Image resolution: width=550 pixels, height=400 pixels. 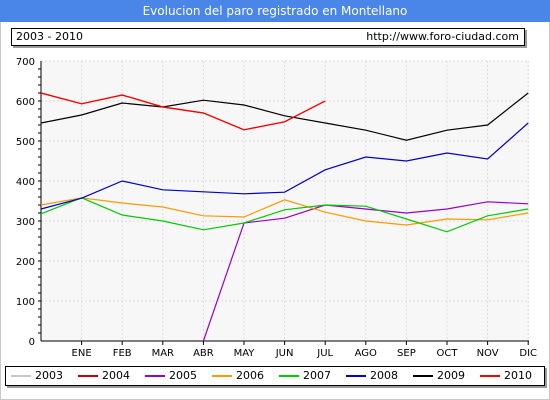 I want to click on legend: 2003 2004 2005 2006 2007 2008 2009 2010, so click(x=275, y=376).